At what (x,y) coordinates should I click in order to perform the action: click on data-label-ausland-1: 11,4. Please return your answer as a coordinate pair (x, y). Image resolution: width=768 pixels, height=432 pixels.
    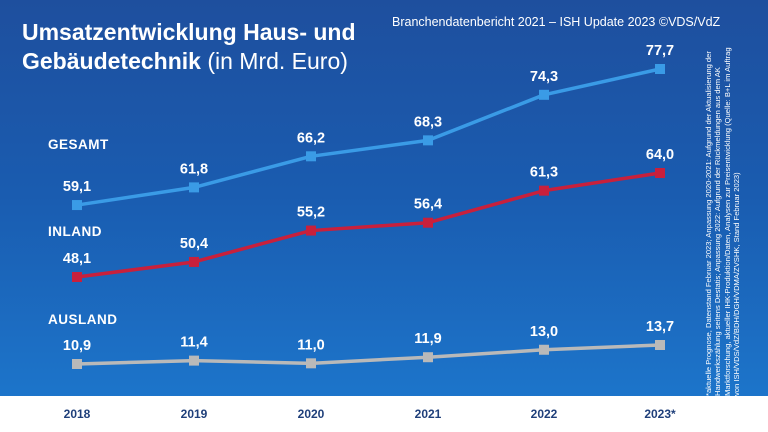
    Looking at the image, I should click on (193, 343).